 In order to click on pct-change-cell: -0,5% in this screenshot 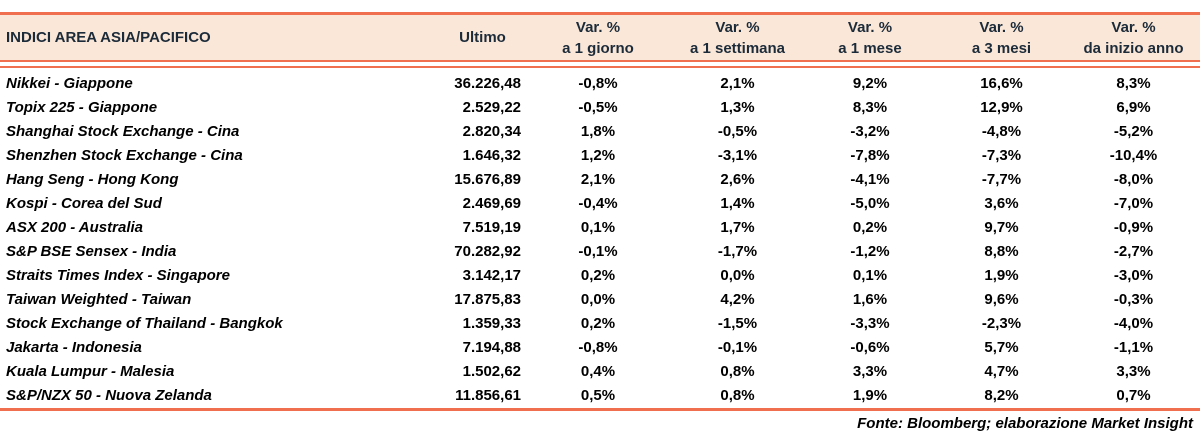, I will do `click(598, 107)`.